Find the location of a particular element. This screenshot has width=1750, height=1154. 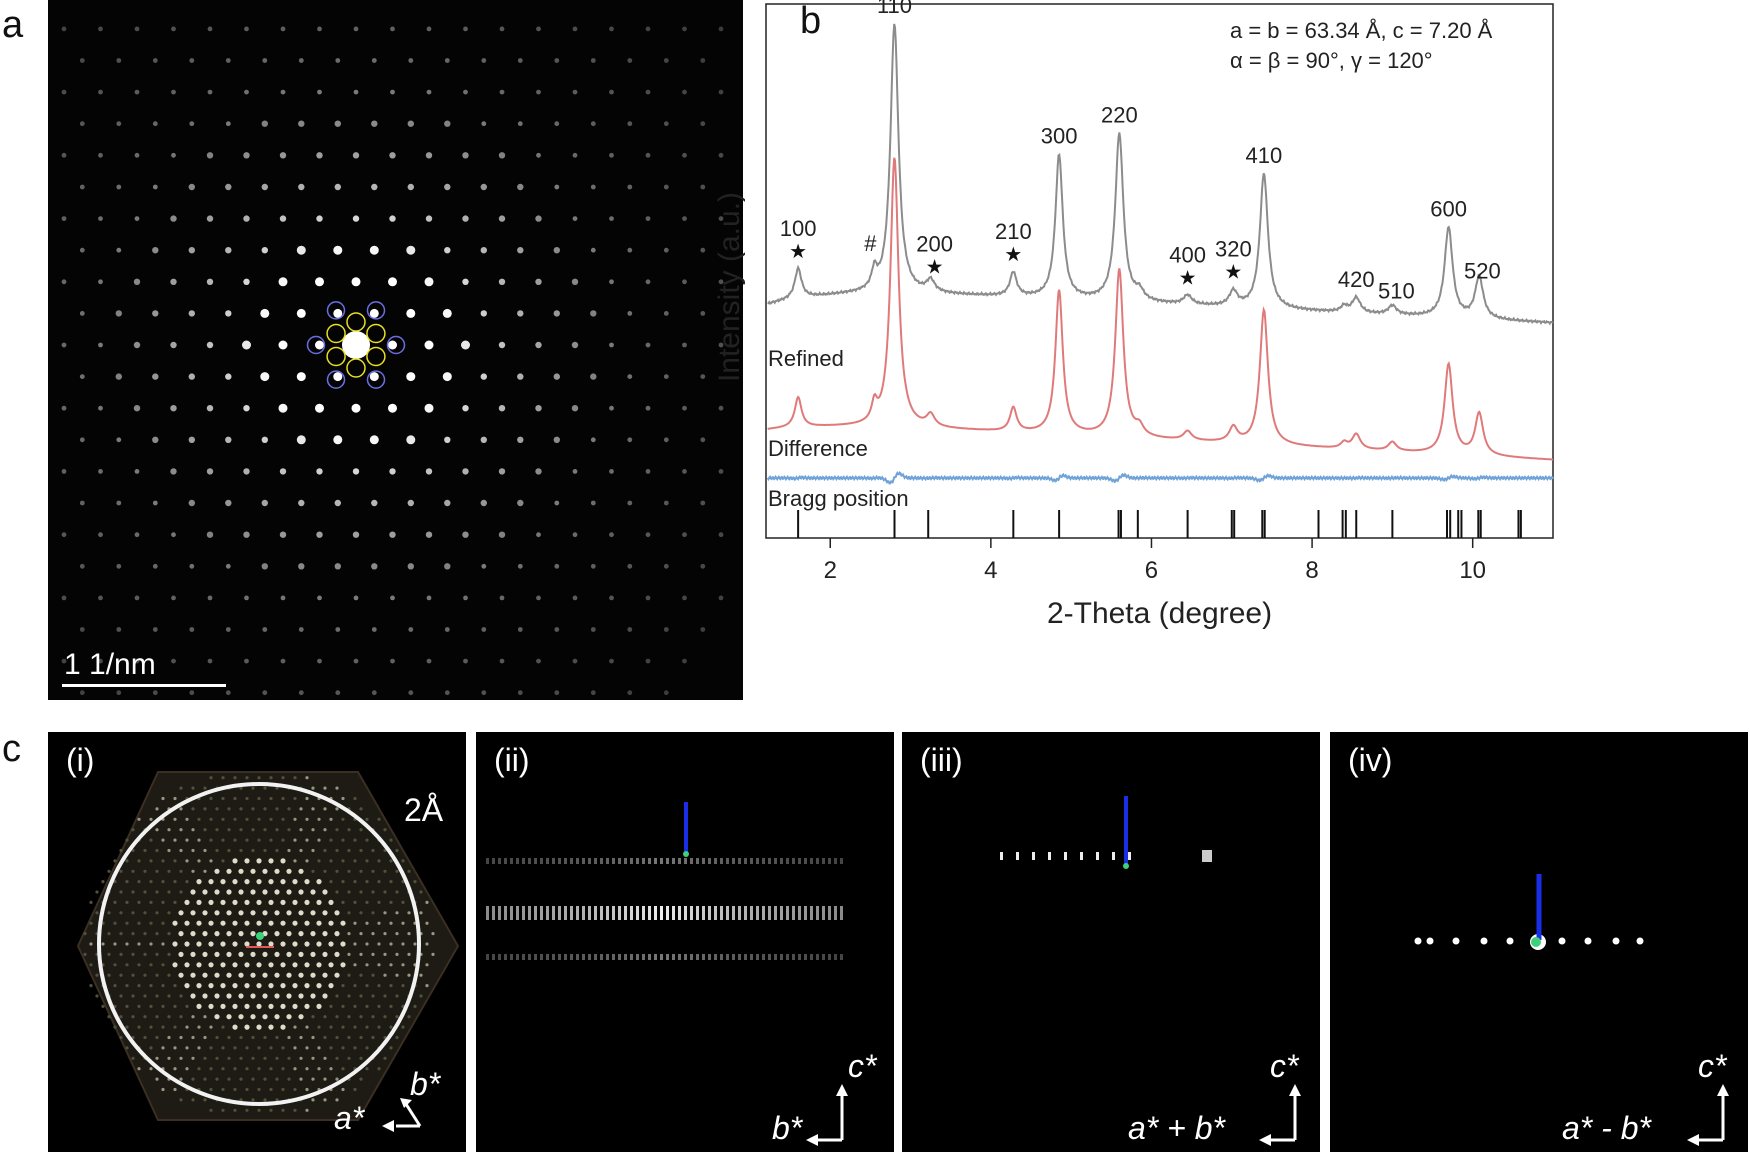

reciprocal-space-view-ii: (ii) c* b* is located at coordinates (685, 942).